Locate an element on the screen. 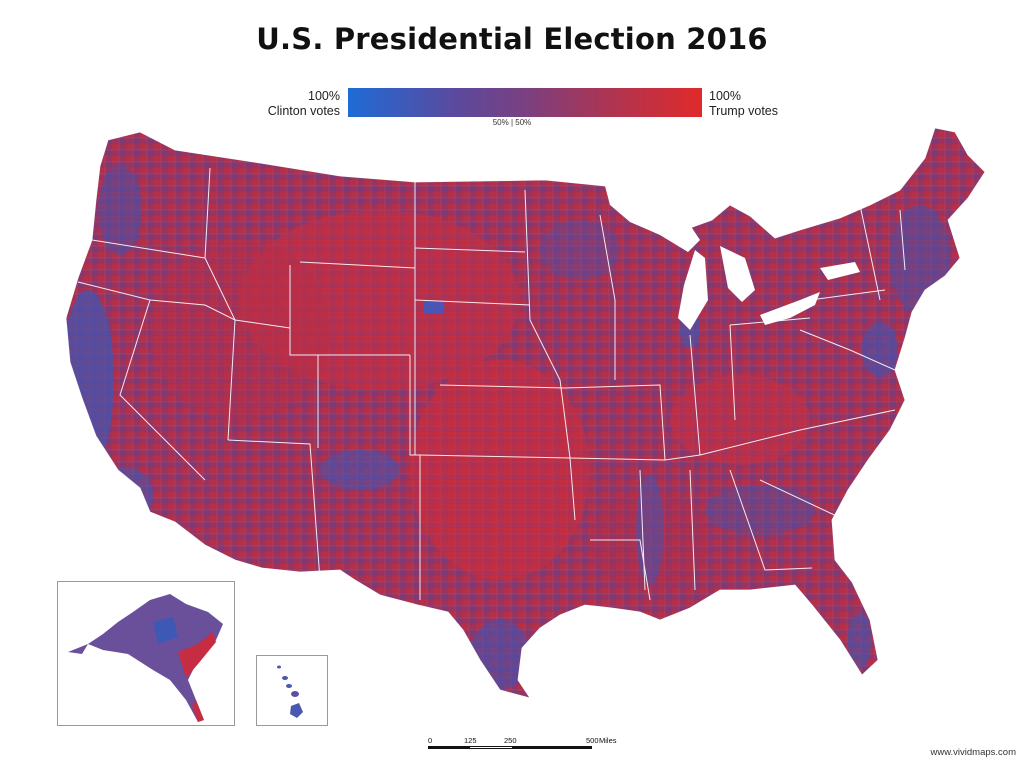  legend-gradient-bar is located at coordinates (525, 102).